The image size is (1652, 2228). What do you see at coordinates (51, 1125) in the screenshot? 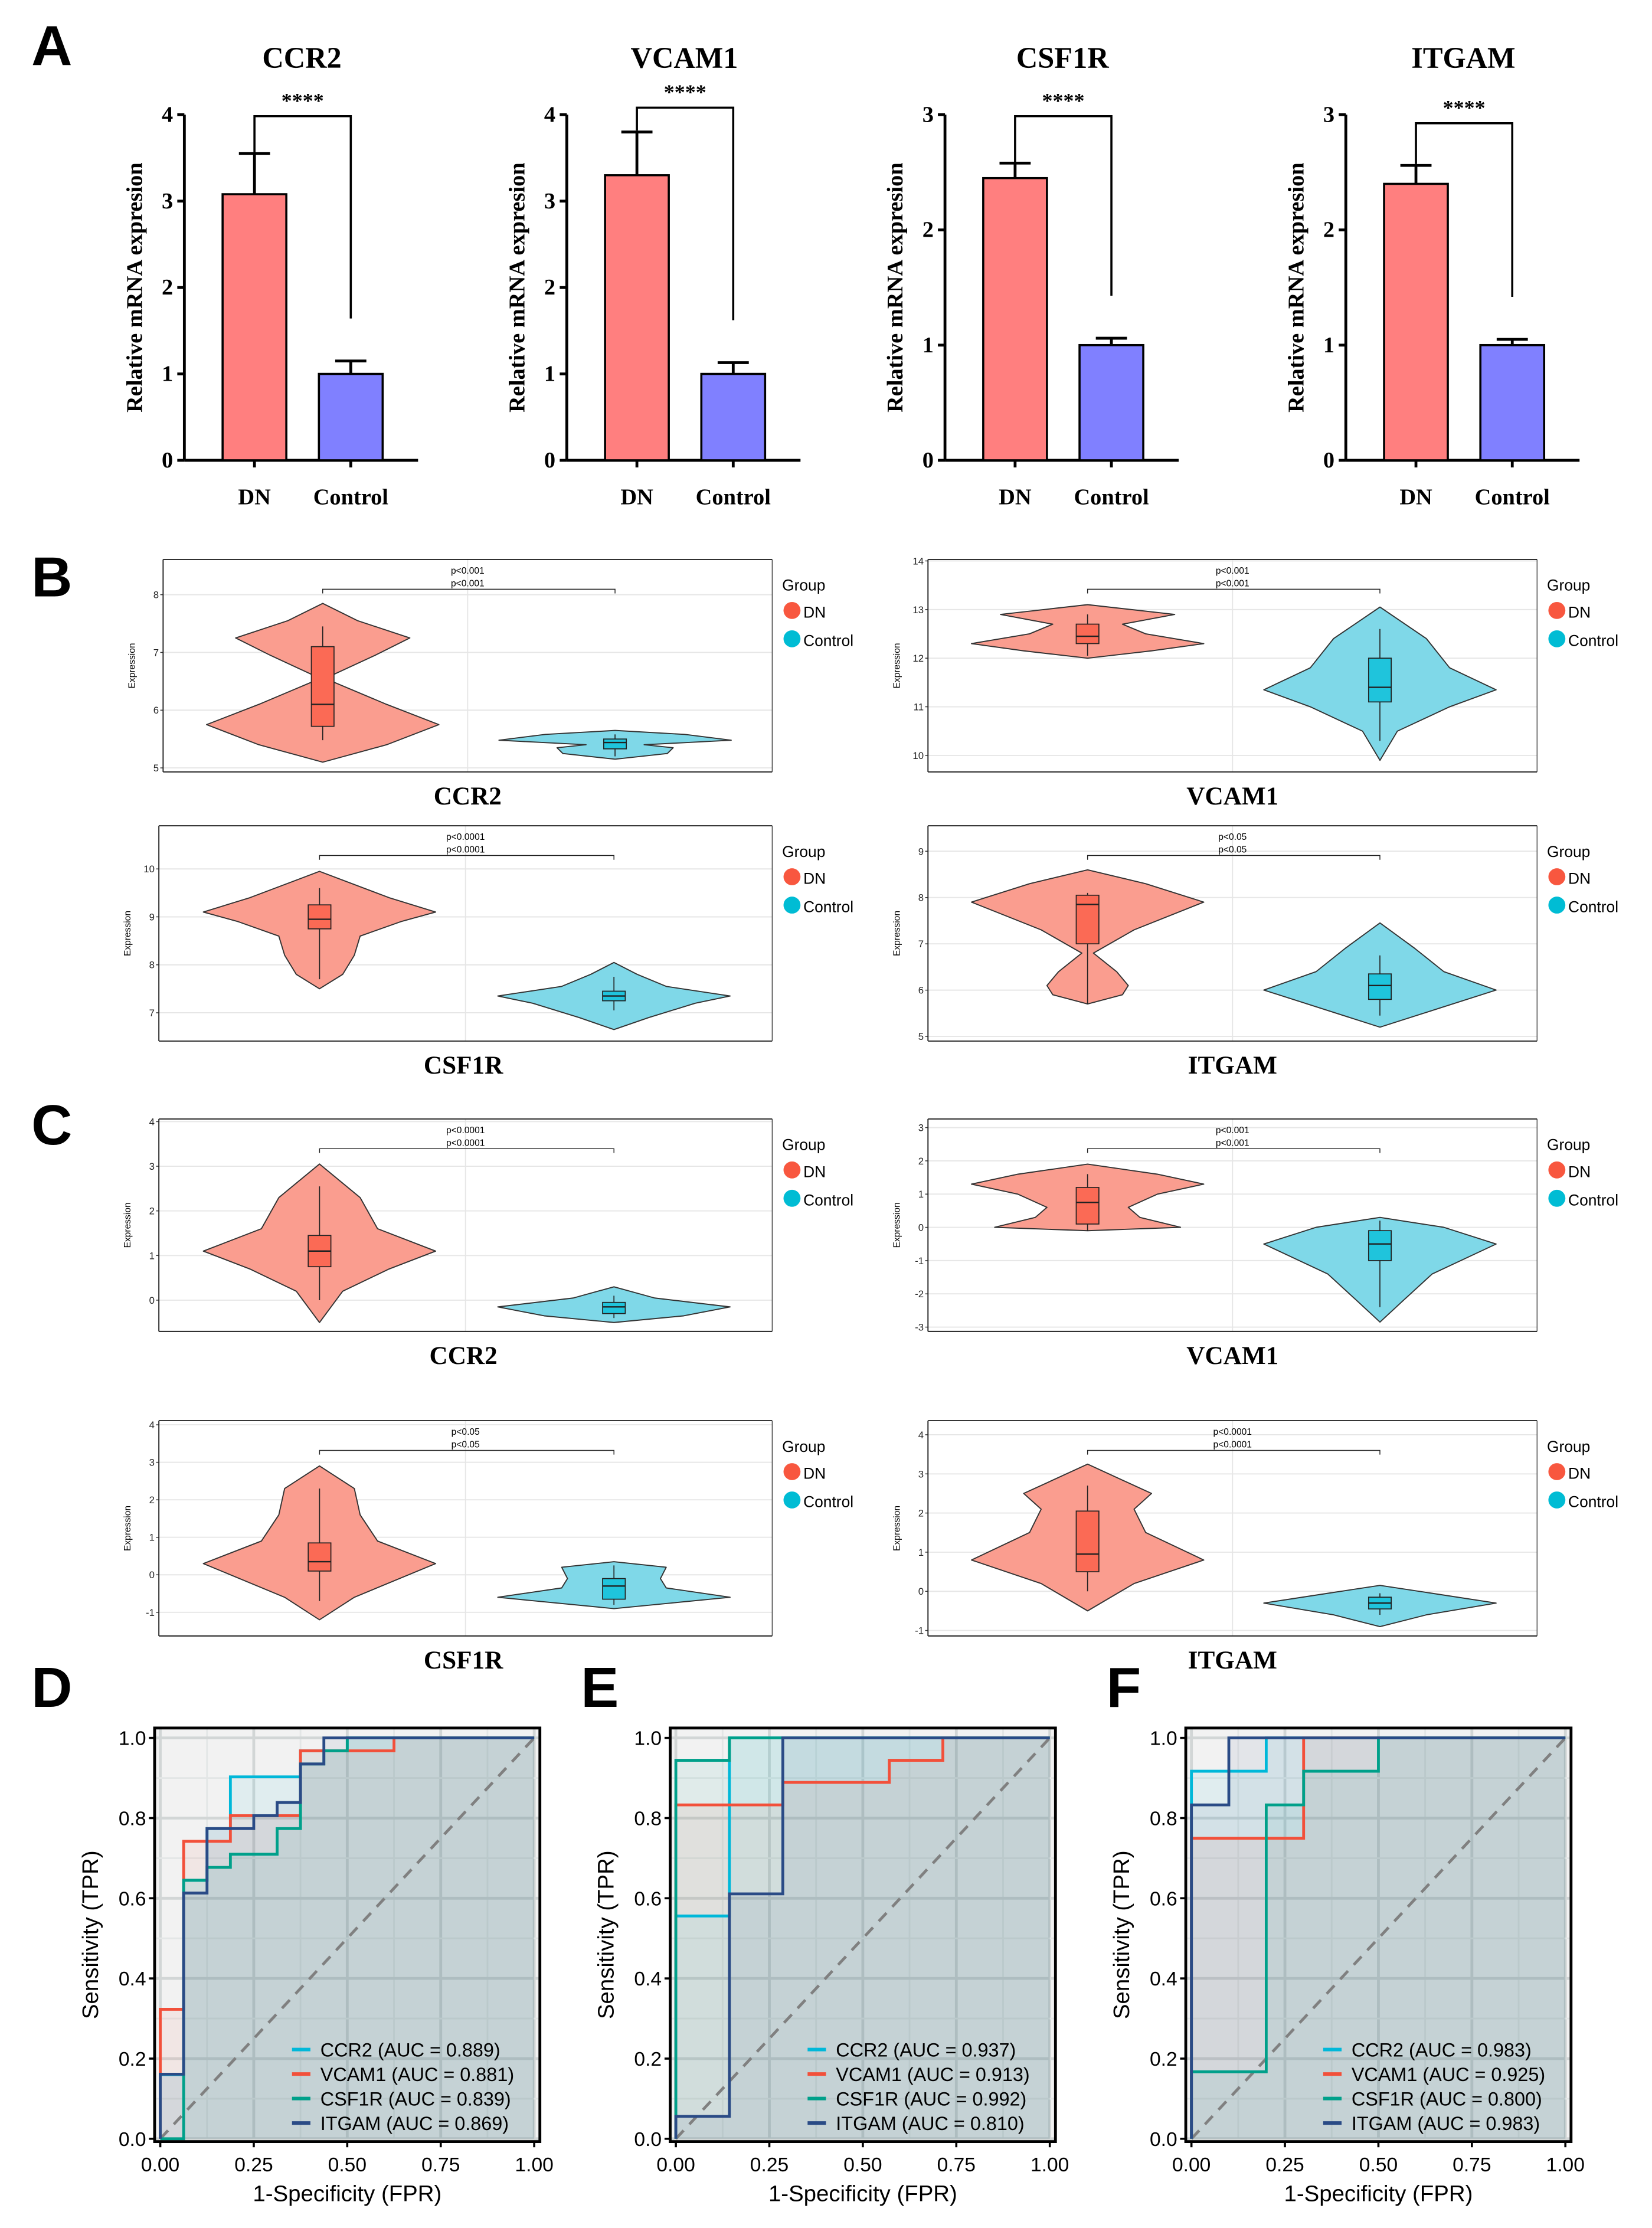
I see `panel-letter-c: C` at bounding box center [51, 1125].